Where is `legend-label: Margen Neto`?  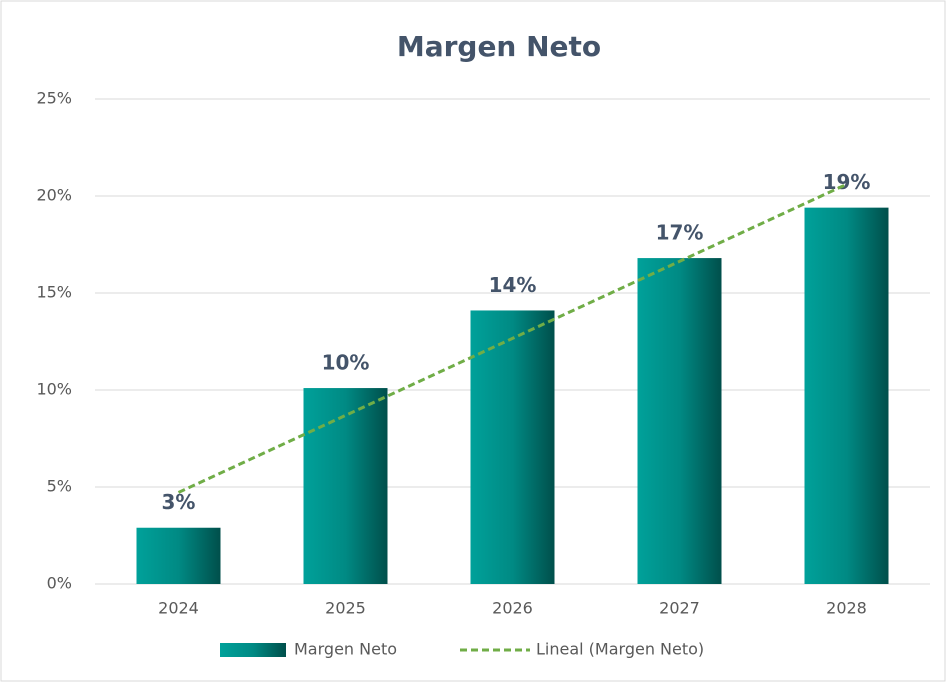 legend-label: Margen Neto is located at coordinates (345, 649).